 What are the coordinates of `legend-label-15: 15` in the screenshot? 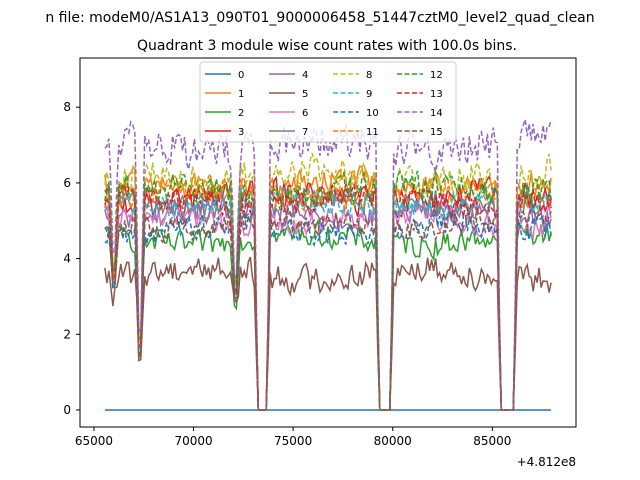 It's located at (436, 132).